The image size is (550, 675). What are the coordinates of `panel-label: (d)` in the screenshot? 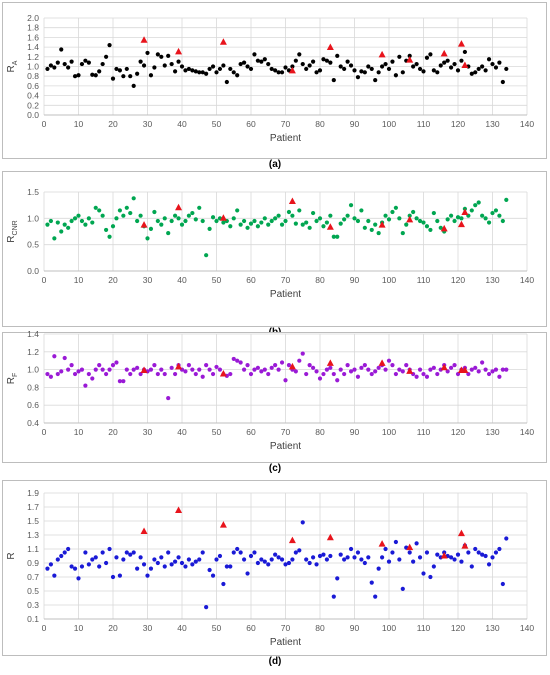 It's located at (275, 661).